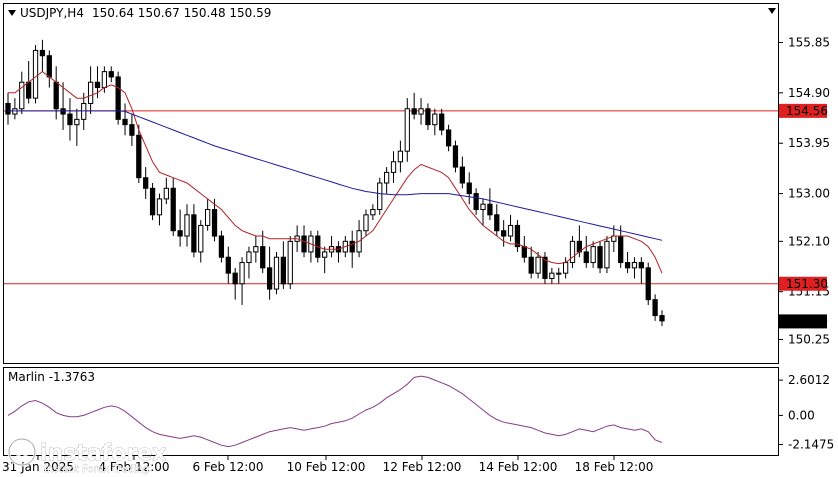 The height and width of the screenshot is (477, 838). What do you see at coordinates (103, 453) in the screenshot?
I see `watermark-brand: instaforex` at bounding box center [103, 453].